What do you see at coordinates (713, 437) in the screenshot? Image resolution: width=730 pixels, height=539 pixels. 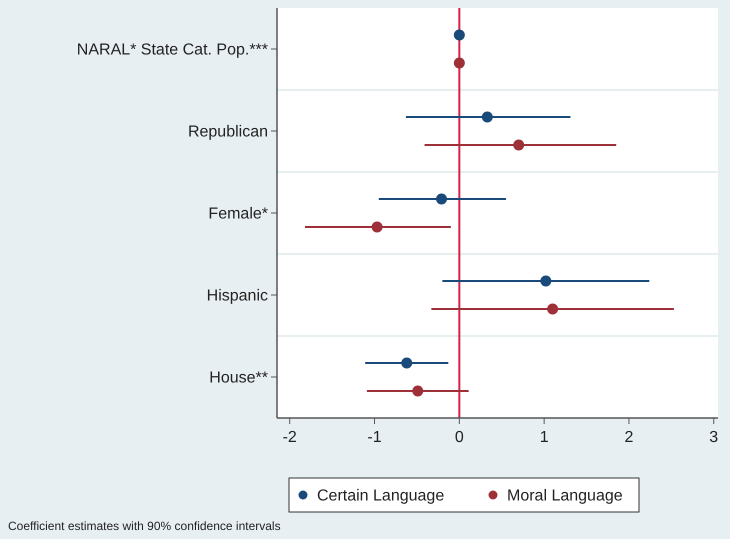 I see `x-tick-label: 3` at bounding box center [713, 437].